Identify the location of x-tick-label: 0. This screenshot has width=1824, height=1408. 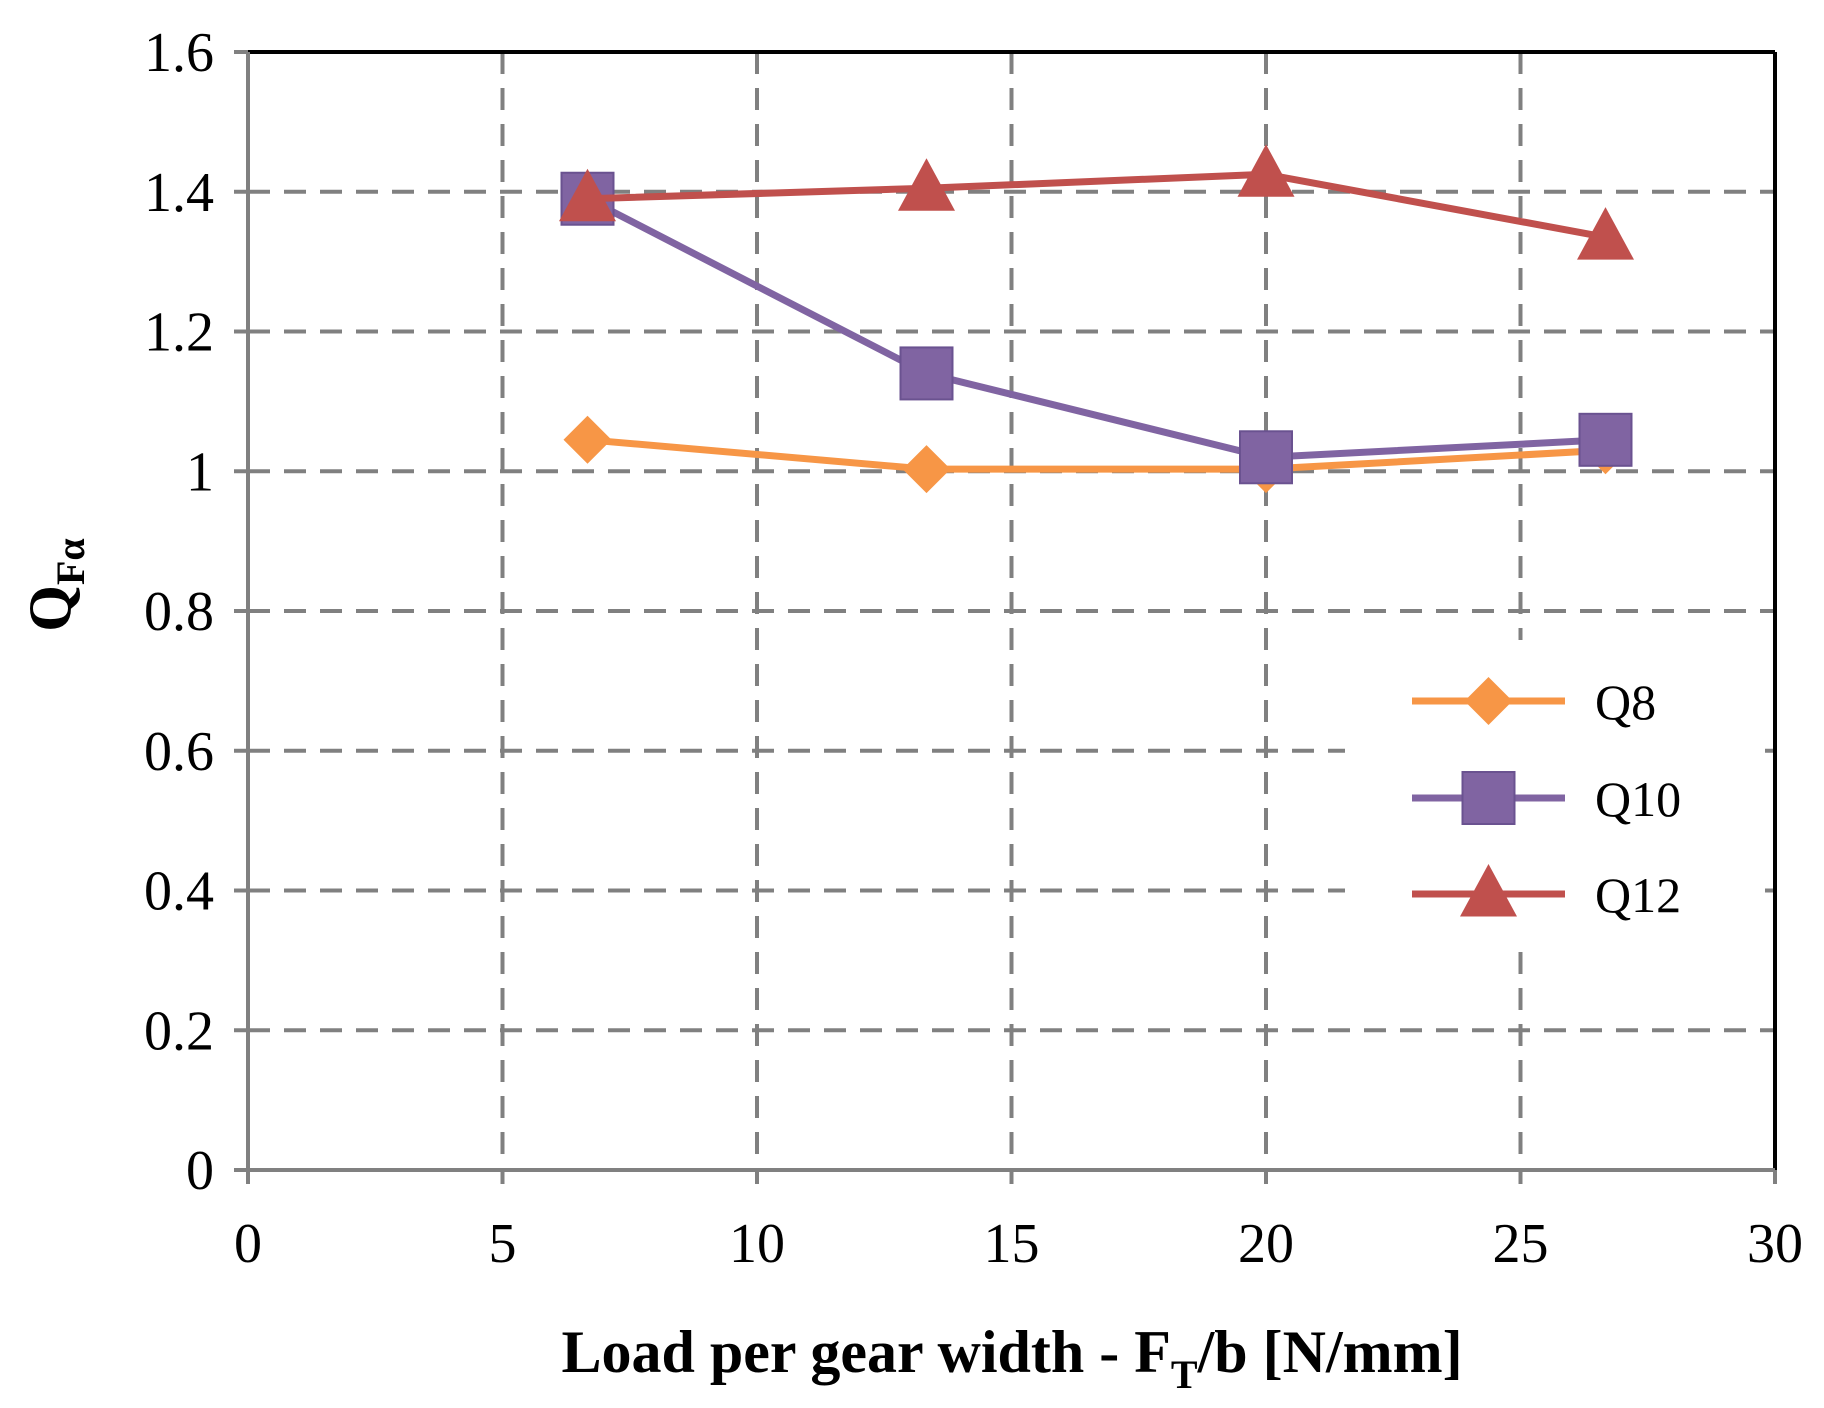
(248, 1244).